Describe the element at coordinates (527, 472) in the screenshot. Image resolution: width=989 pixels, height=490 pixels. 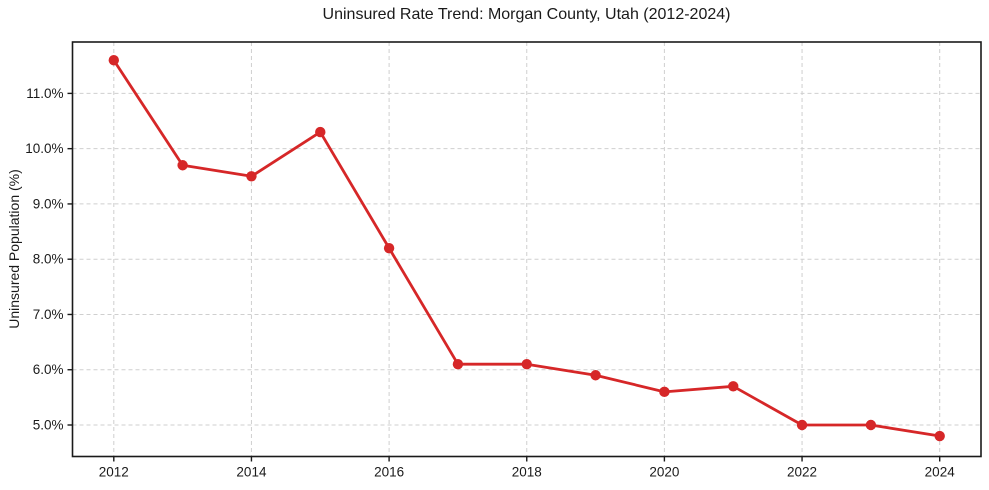
I see `x-tick-label: 2018` at that location.